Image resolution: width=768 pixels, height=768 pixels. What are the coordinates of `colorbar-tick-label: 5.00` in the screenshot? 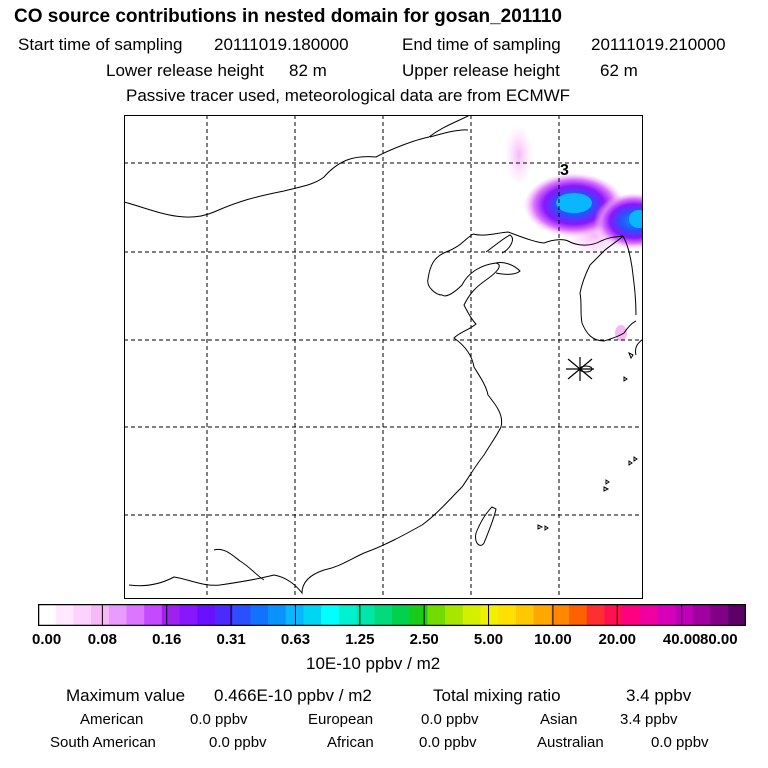 It's located at (488, 639).